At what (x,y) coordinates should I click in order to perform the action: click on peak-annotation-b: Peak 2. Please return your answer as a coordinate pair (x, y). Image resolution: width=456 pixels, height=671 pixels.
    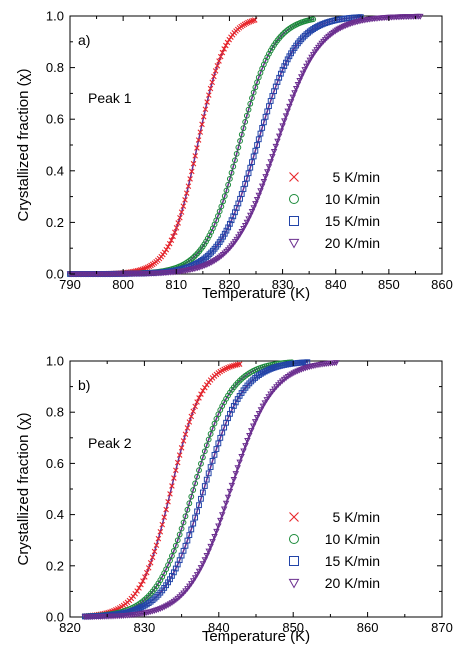
    Looking at the image, I should click on (110, 443).